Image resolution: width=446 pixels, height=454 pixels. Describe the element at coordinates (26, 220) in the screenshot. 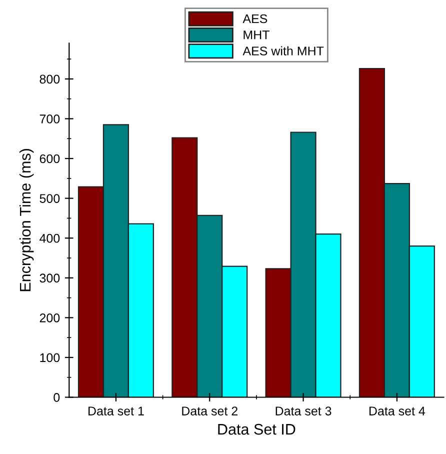

I see `y-axis-title: Encryption Time (ms)` at that location.